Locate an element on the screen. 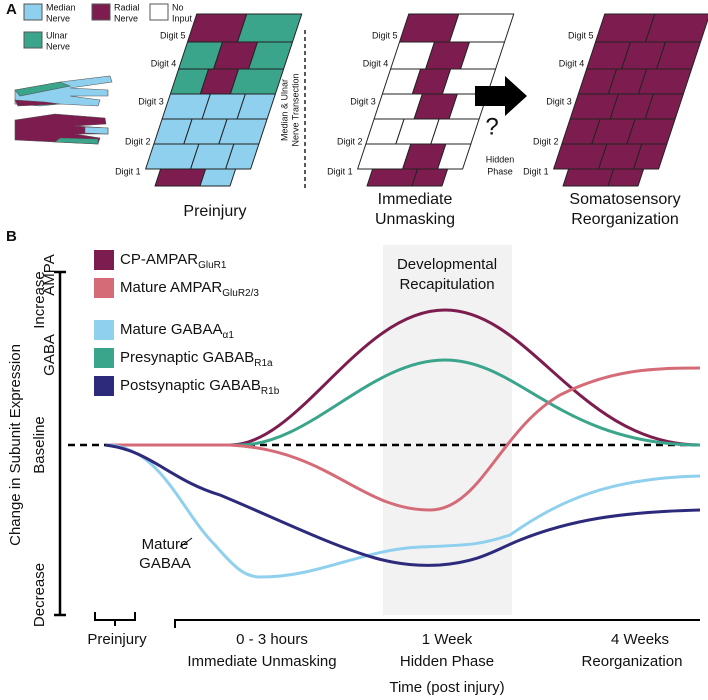 The width and height of the screenshot is (708, 700). annotation: GABAA is located at coordinates (165, 563).